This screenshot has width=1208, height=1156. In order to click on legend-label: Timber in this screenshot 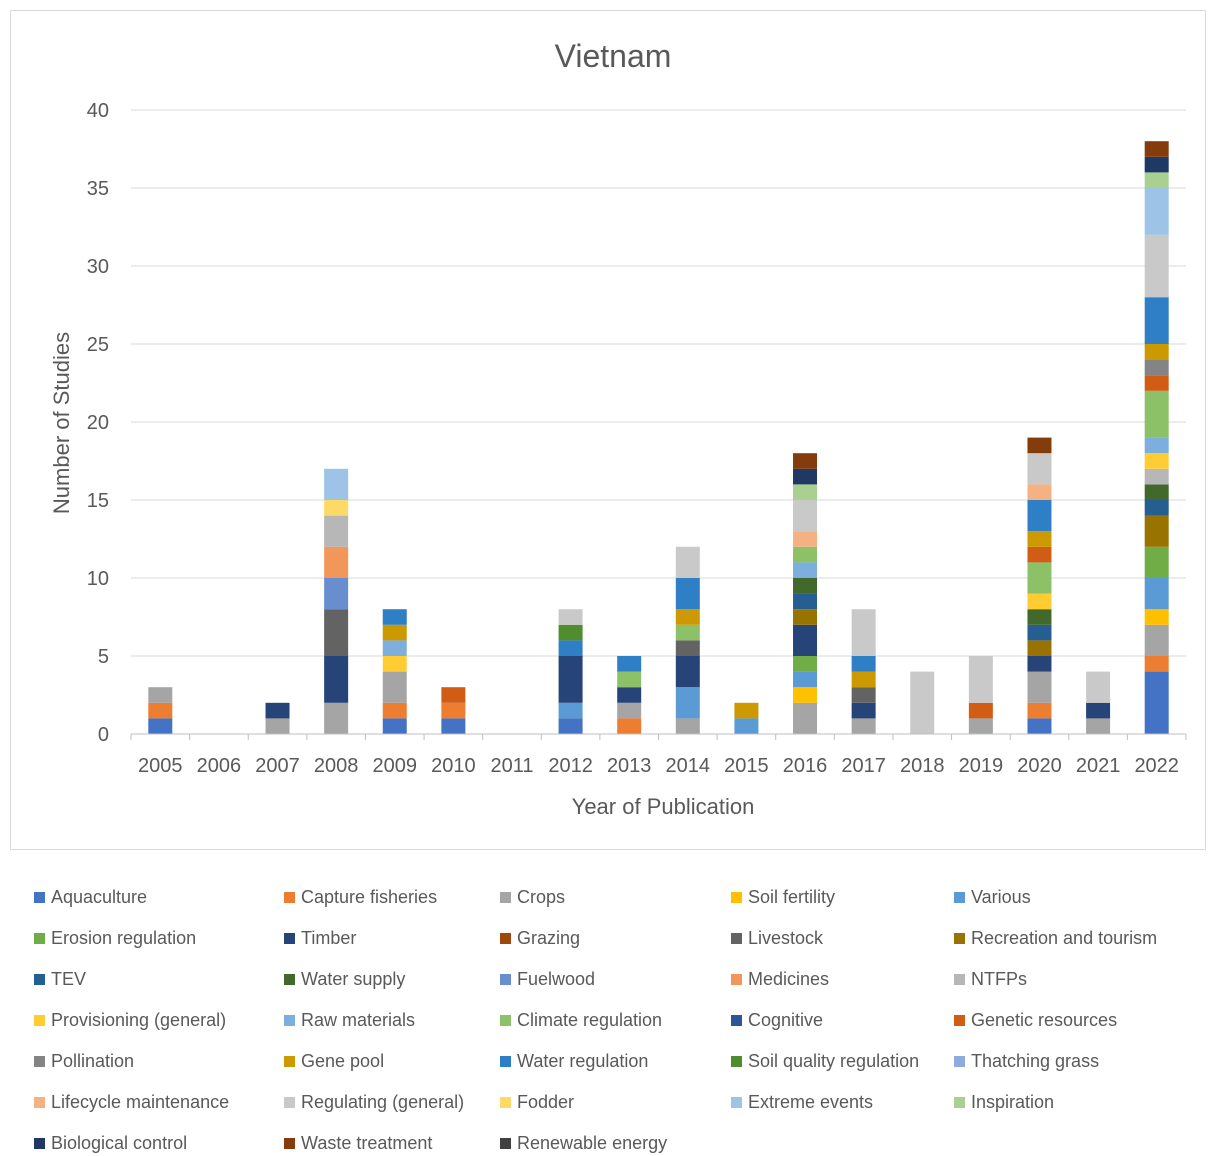, I will do `click(329, 937)`.